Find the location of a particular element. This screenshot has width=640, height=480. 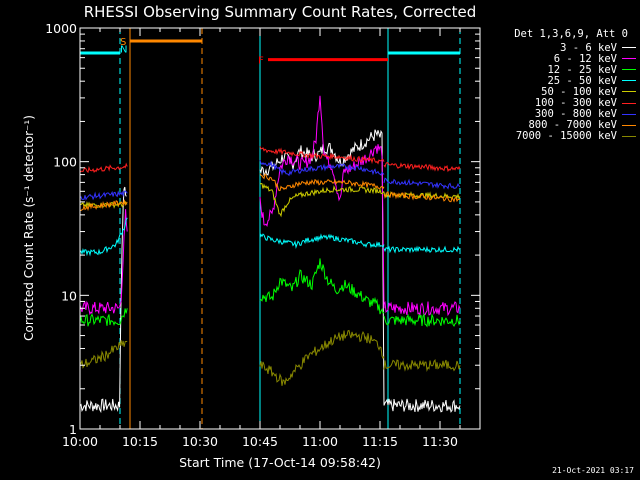

flag-label-4: N is located at coordinates (123, 50).